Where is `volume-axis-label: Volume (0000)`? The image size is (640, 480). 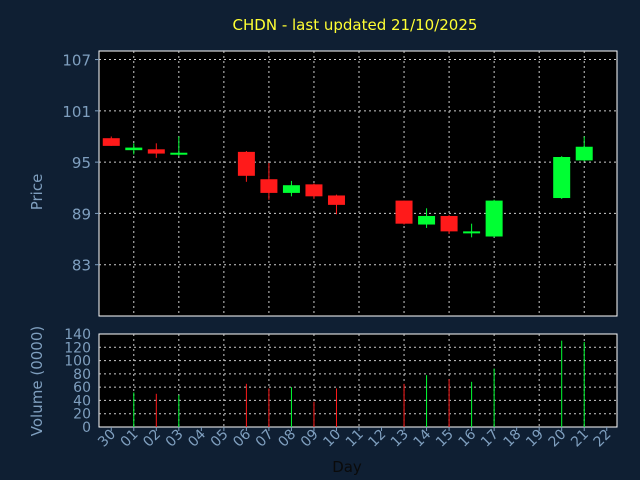
volume-axis-label: Volume (0000) is located at coordinates (37, 381).